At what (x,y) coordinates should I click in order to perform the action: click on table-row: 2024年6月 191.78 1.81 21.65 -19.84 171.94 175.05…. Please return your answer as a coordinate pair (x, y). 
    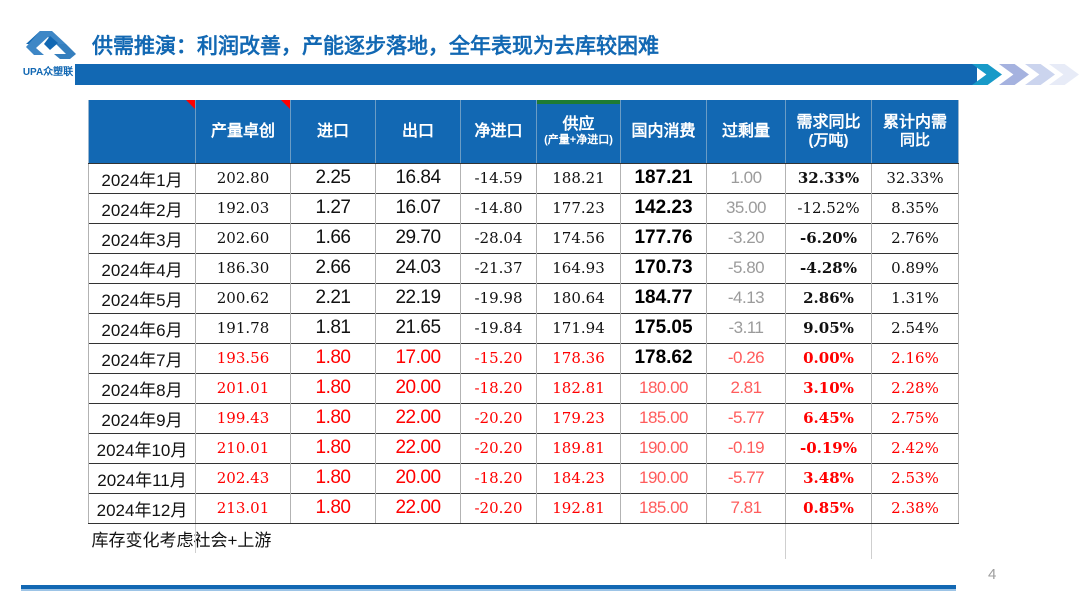
    Looking at the image, I should click on (523, 327).